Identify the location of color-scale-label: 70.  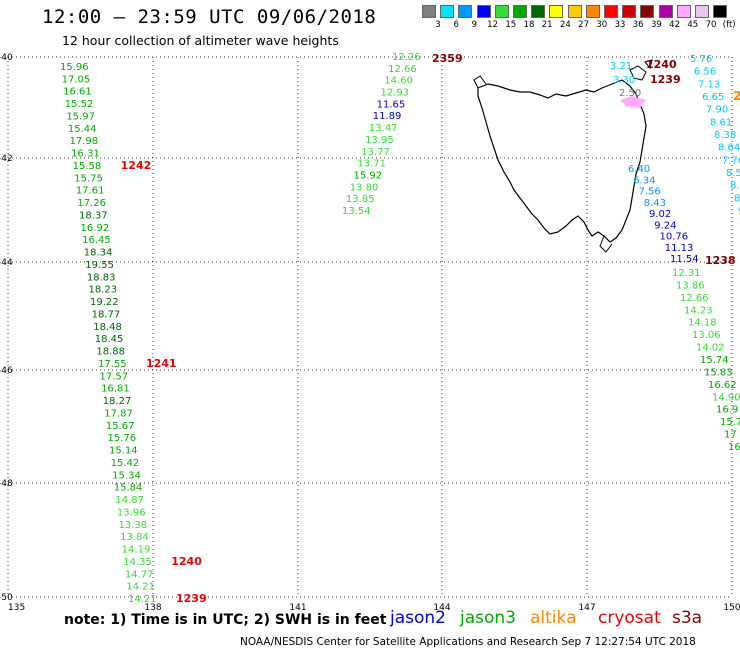
(711, 25).